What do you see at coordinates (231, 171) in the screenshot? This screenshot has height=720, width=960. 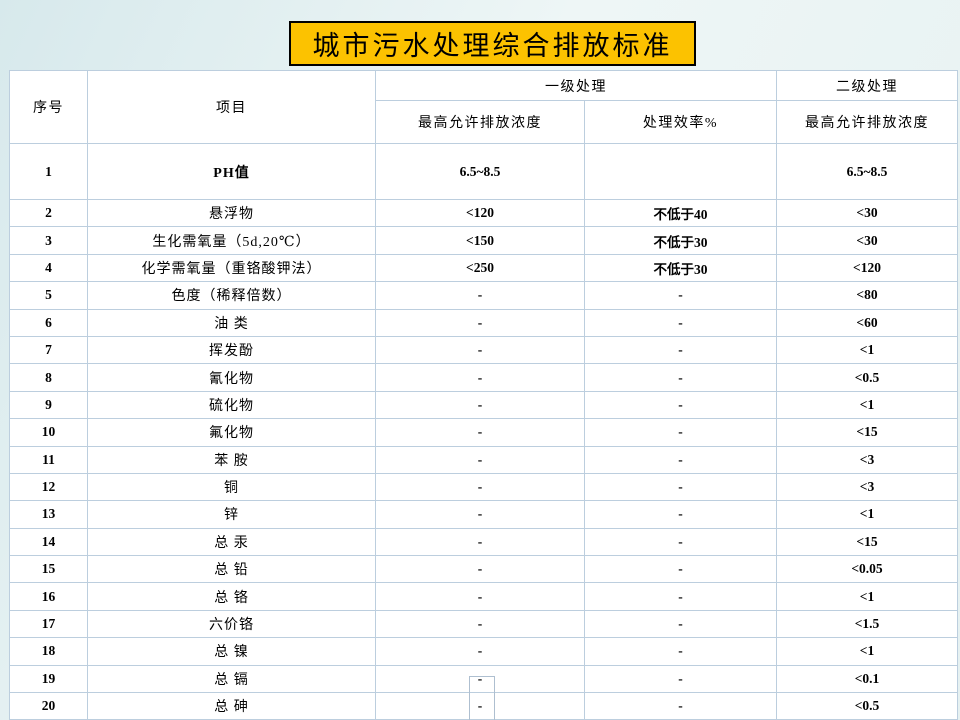 I see `row-item: PH值` at bounding box center [231, 171].